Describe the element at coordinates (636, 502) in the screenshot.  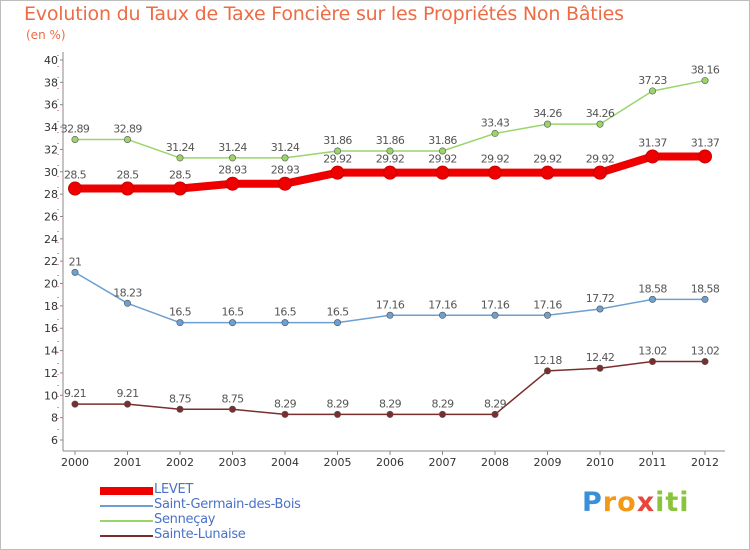
I see `proxiti-logo: Proxiti` at that location.